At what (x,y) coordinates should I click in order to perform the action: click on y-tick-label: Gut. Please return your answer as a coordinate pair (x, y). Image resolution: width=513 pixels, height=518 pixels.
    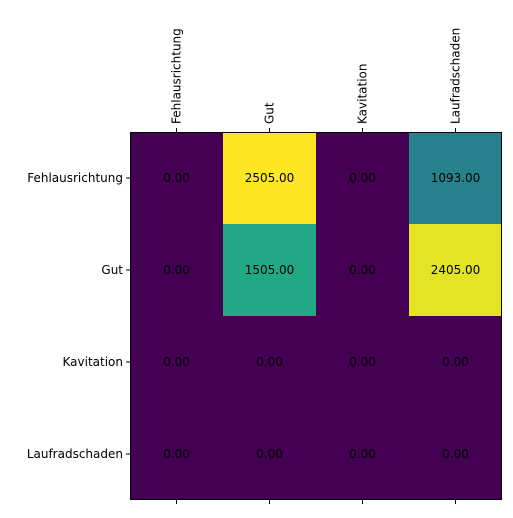
    Looking at the image, I should click on (112, 270).